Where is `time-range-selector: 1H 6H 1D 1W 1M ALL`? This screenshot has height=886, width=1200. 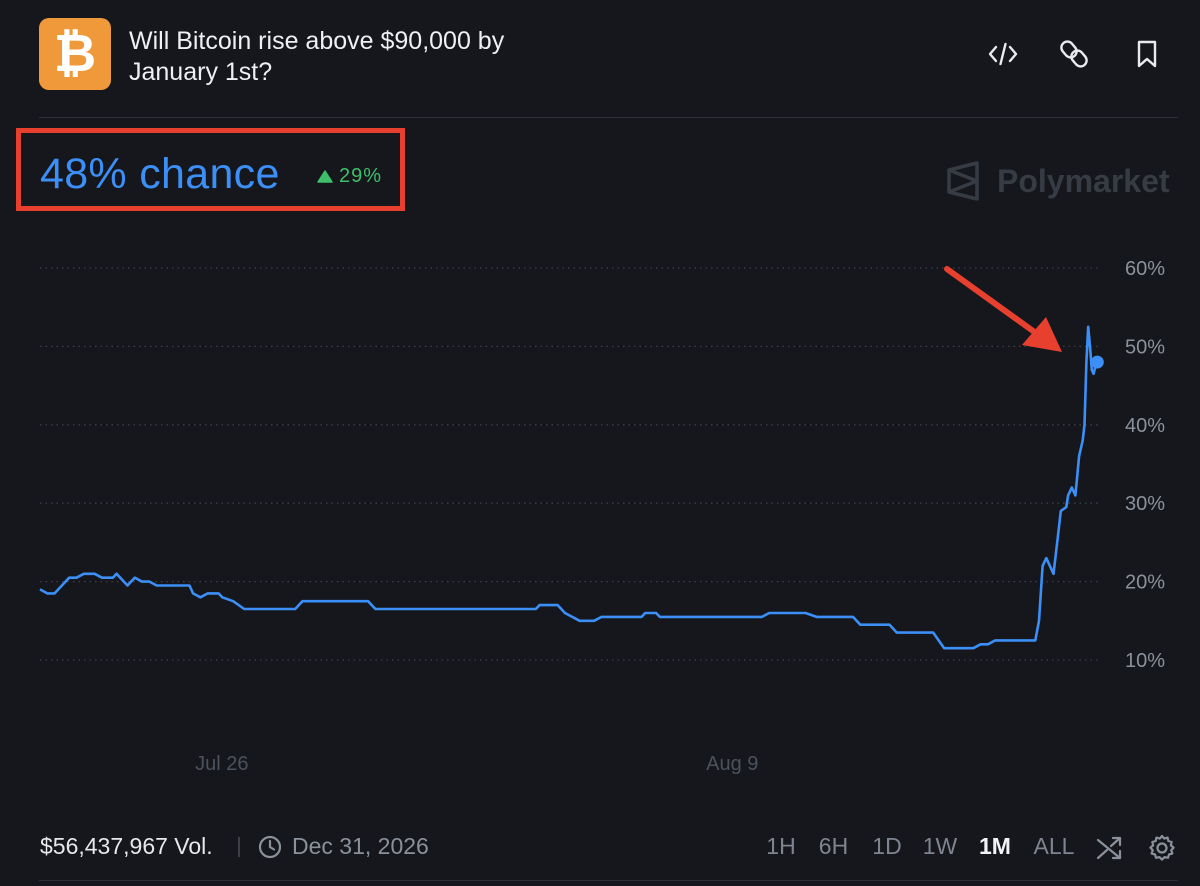 time-range-selector: 1H 6H 1D 1W 1M ALL is located at coordinates (920, 846).